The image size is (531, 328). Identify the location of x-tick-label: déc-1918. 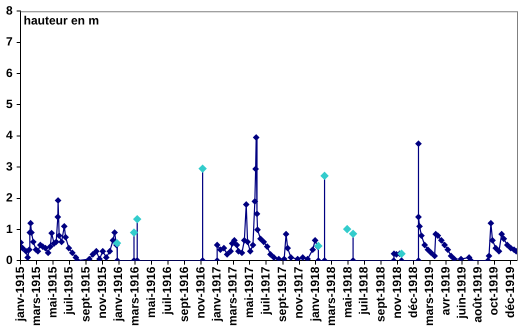
(413, 292).